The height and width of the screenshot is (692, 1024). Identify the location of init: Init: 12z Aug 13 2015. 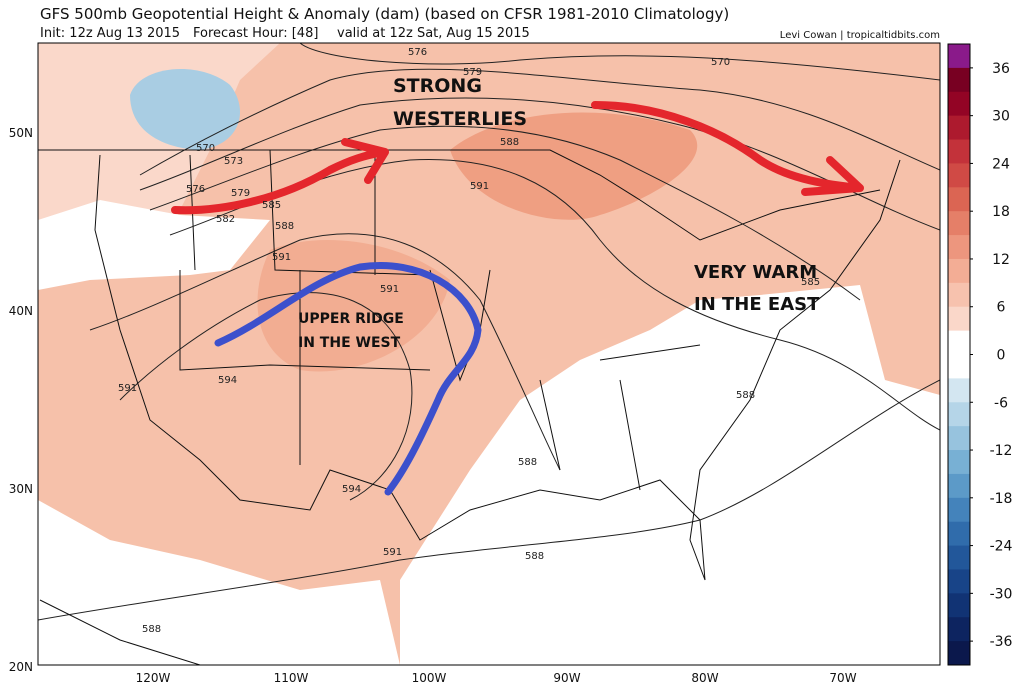
(110, 33).